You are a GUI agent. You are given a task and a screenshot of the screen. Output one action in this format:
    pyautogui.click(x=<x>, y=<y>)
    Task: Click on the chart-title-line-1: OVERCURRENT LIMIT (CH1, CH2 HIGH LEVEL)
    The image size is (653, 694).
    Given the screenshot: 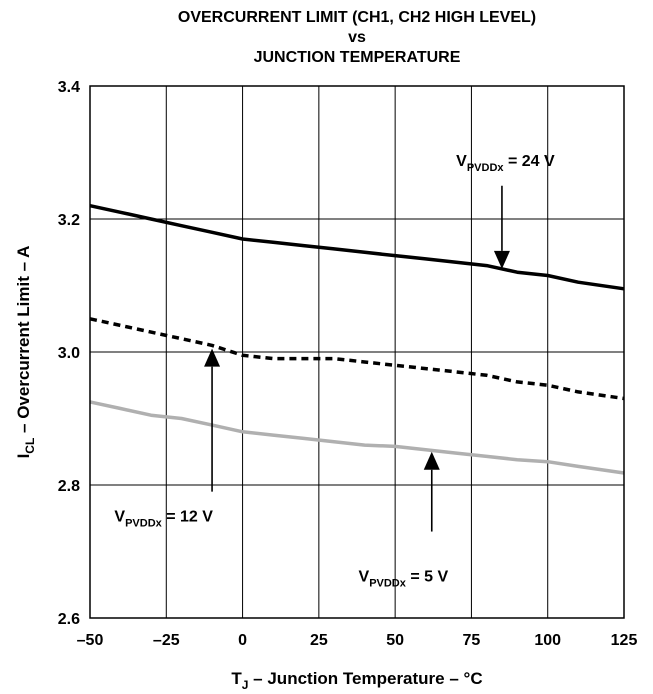 What is the action you would take?
    pyautogui.click(x=357, y=17)
    